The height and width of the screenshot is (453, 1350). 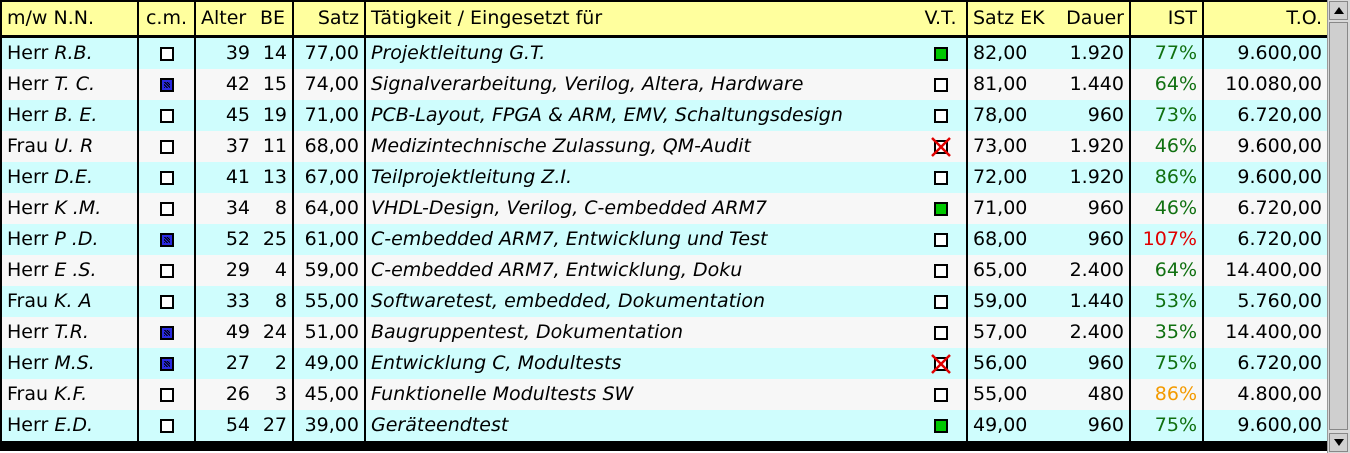 What do you see at coordinates (1092, 394) in the screenshot?
I see `cell-dauer: 480` at bounding box center [1092, 394].